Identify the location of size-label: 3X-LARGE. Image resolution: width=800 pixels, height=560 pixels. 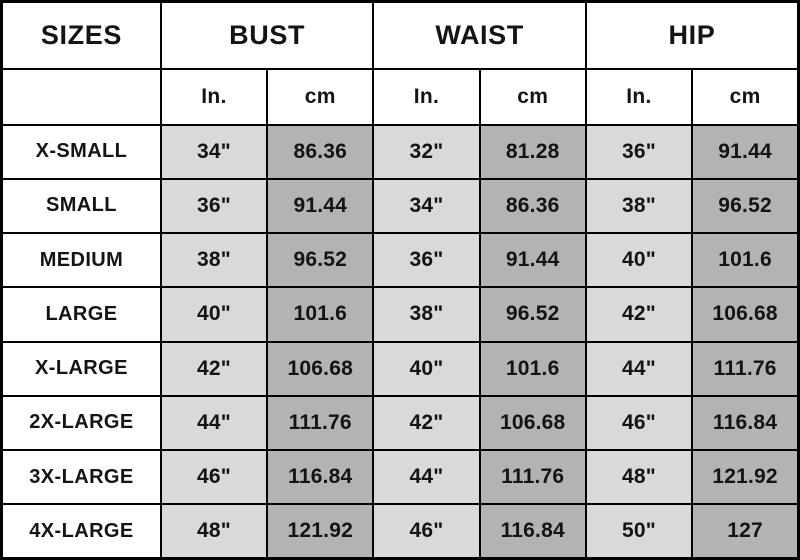
(81, 477).